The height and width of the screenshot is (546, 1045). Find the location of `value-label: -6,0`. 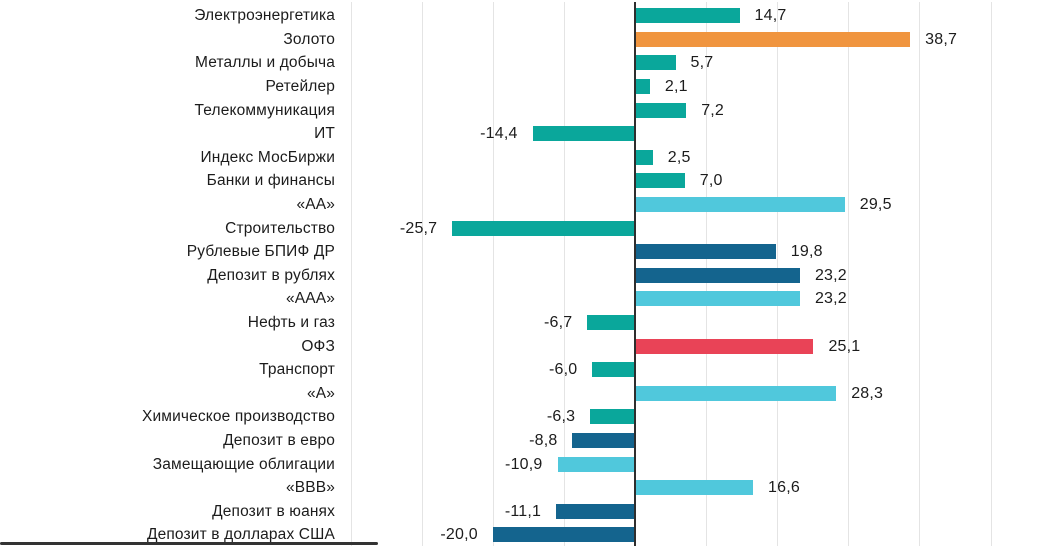

value-label: -6,0 is located at coordinates (563, 370).